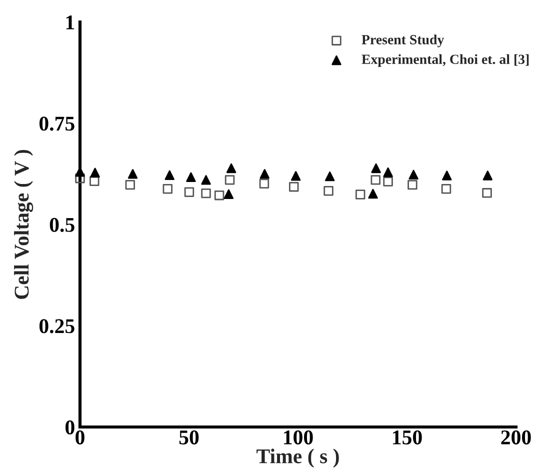 This screenshot has width=551, height=475. What do you see at coordinates (298, 437) in the screenshot?
I see `x-tick-label: 100` at bounding box center [298, 437].